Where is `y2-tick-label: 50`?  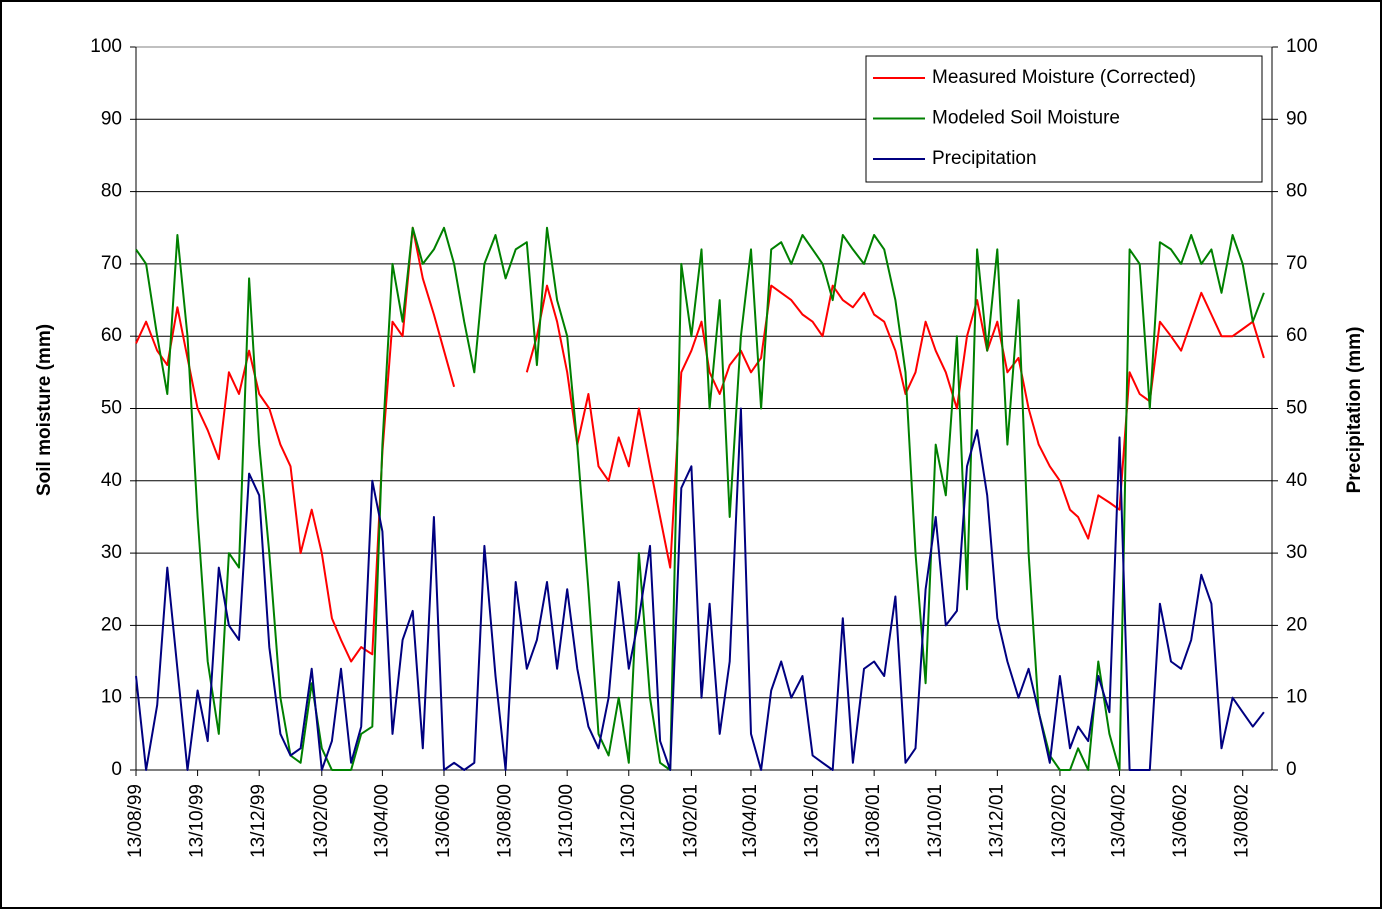
y2-tick-label: 50 is located at coordinates (1296, 408).